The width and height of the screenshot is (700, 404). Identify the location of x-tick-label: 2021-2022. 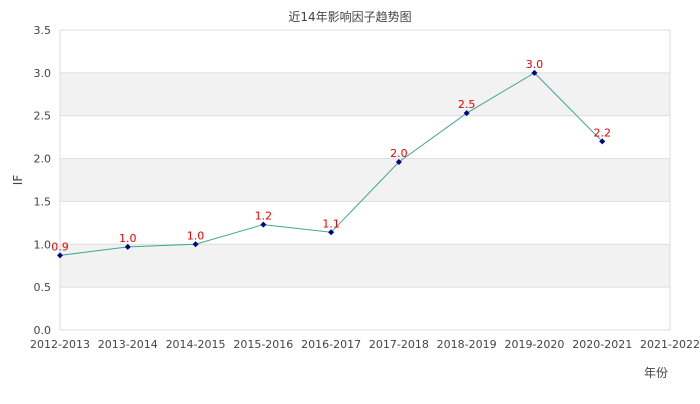
(670, 344).